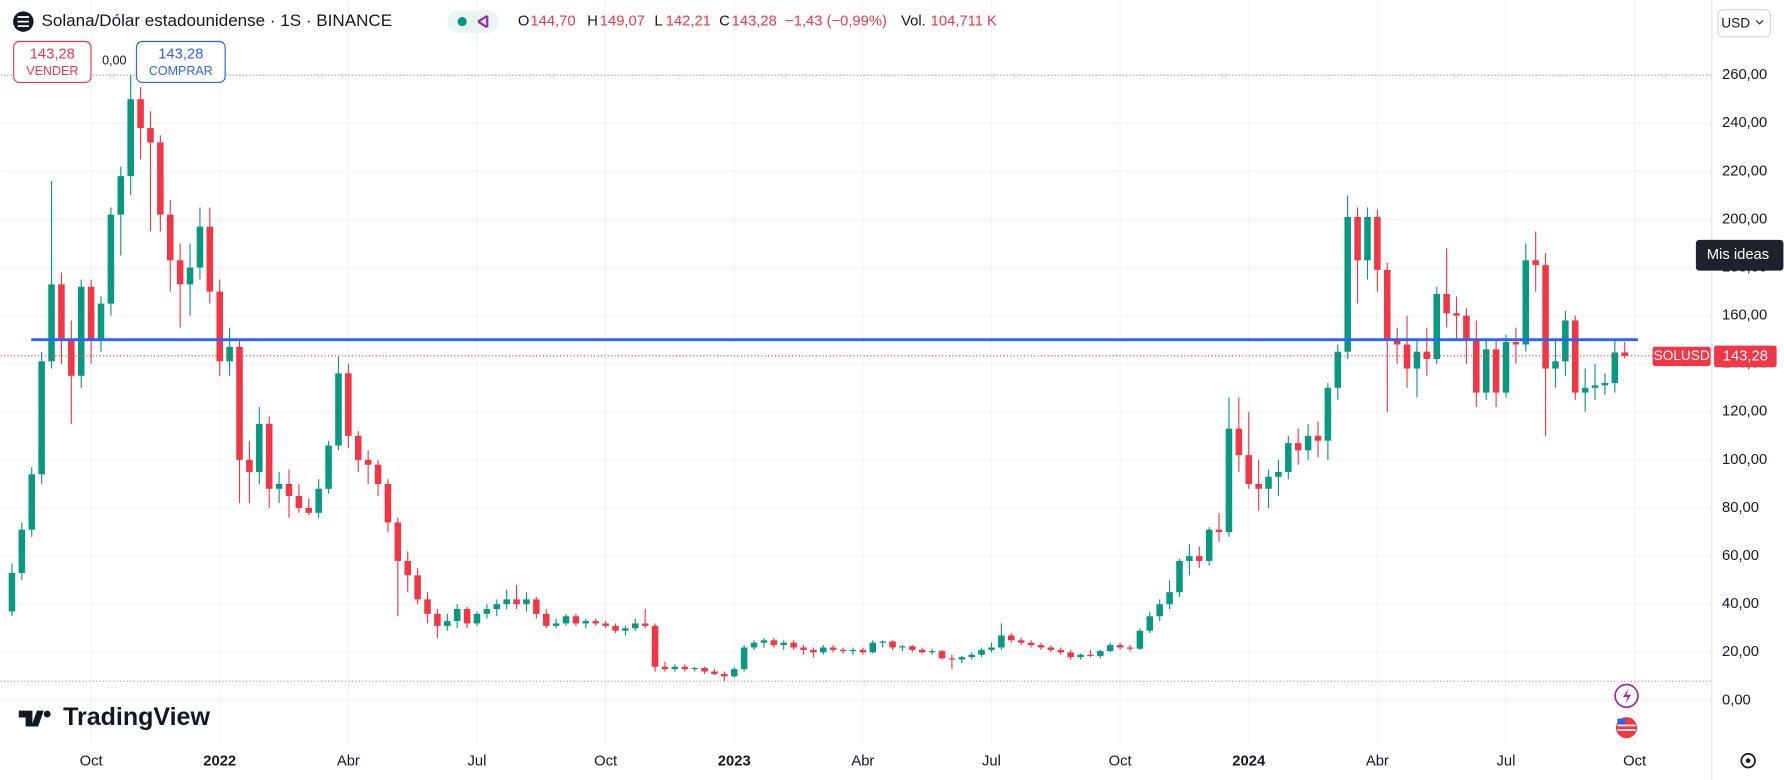 The image size is (1784, 780). I want to click on settings-icon, so click(1748, 760).